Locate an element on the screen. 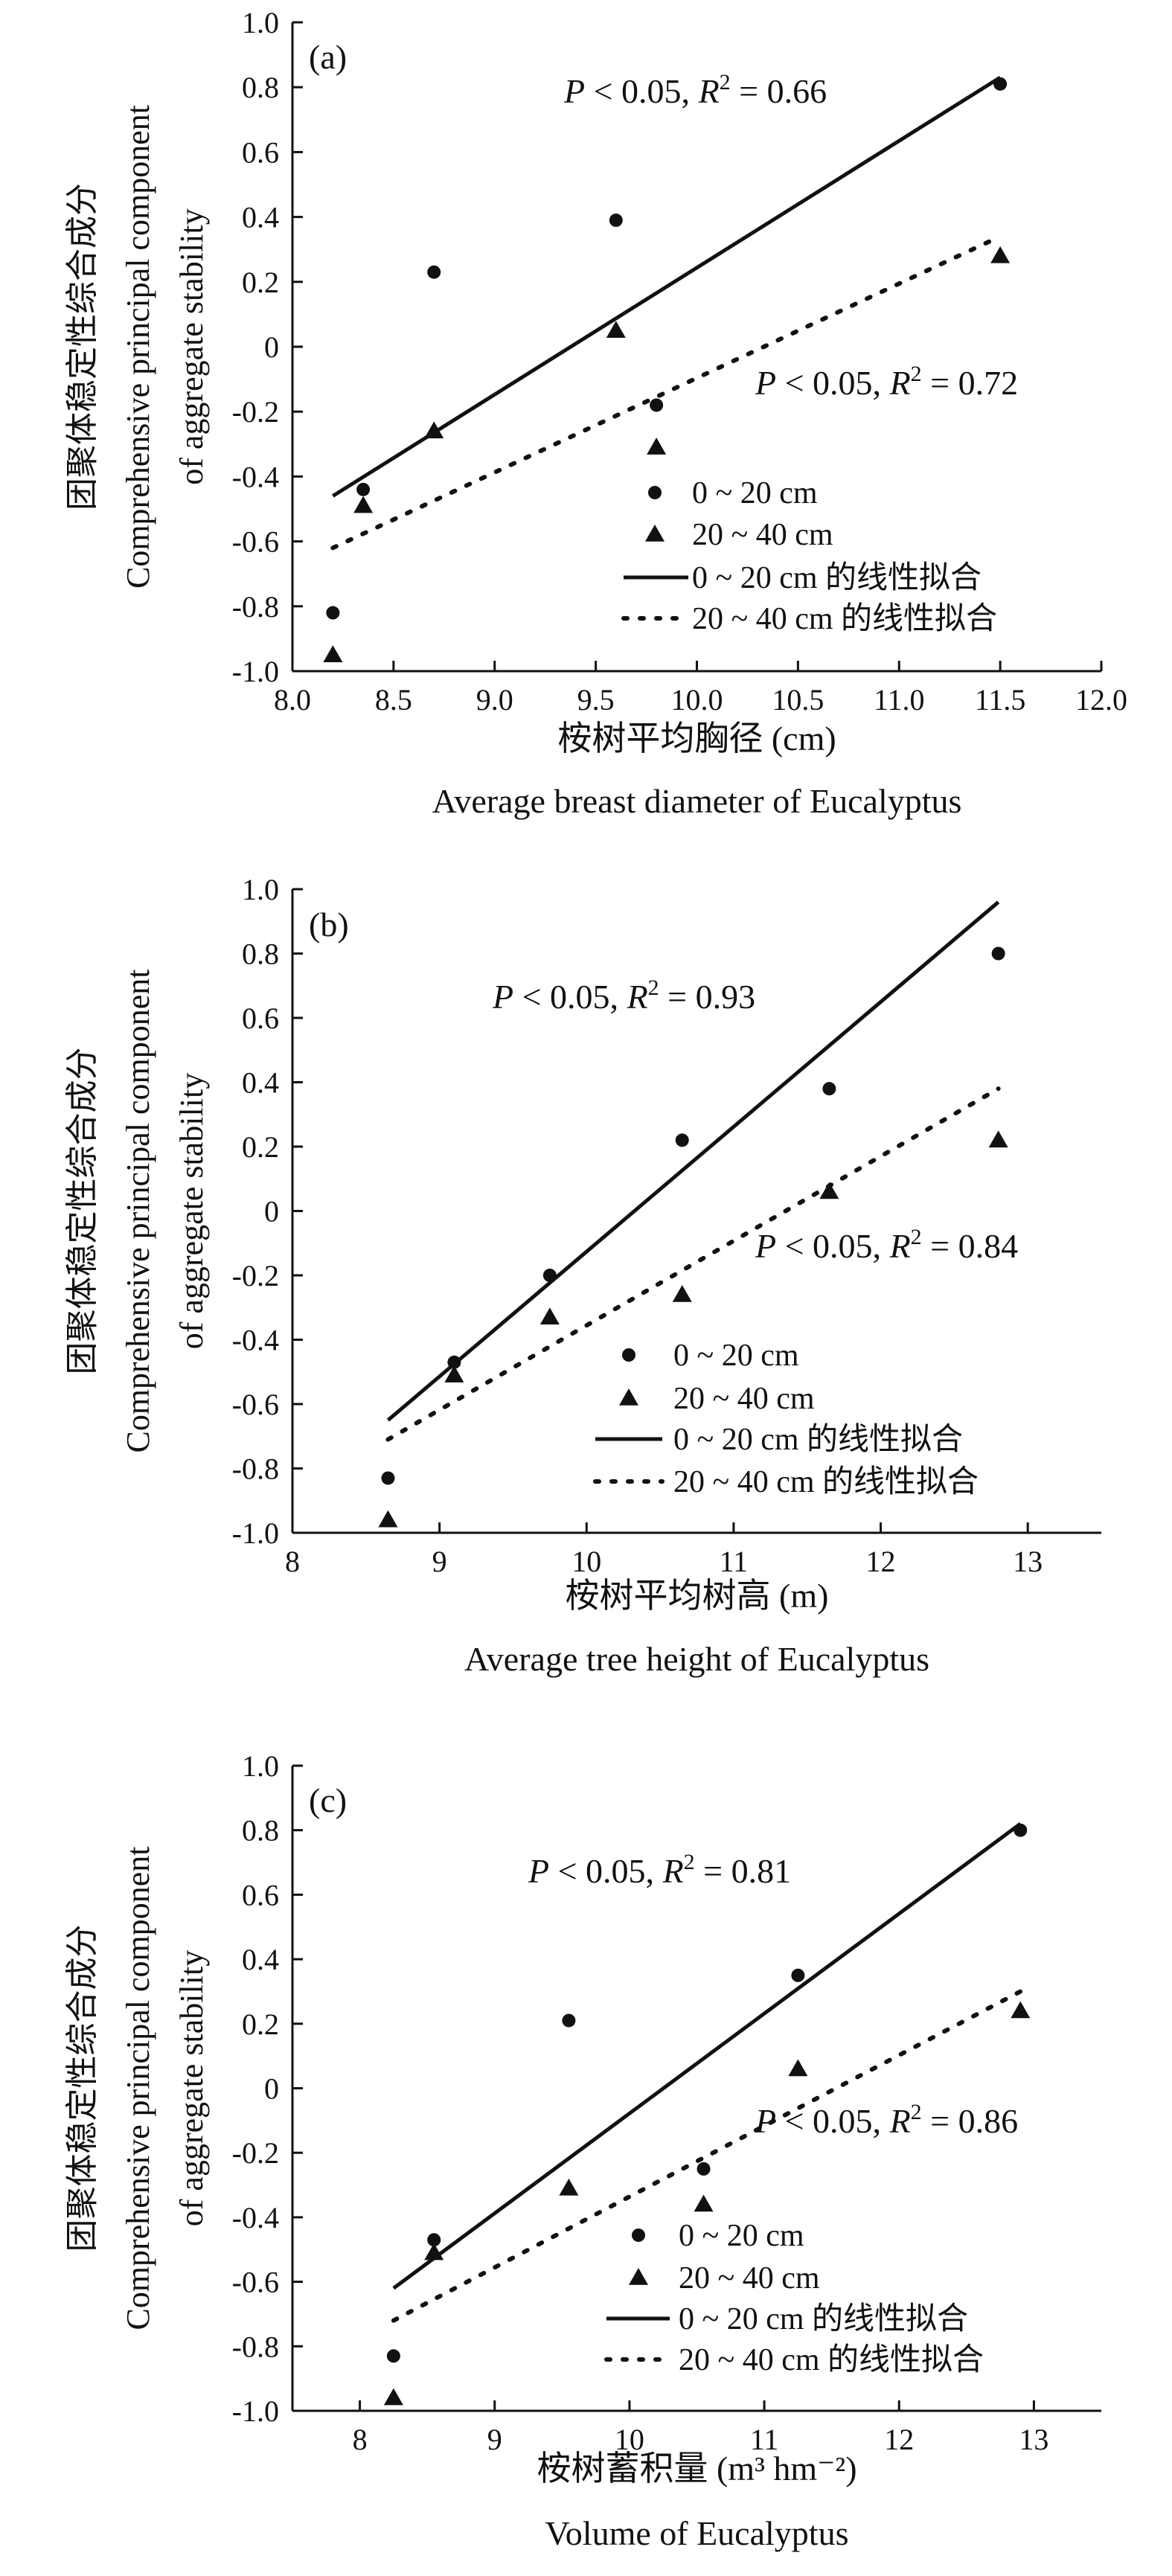  x-tick-label: 10.5 is located at coordinates (798, 700).